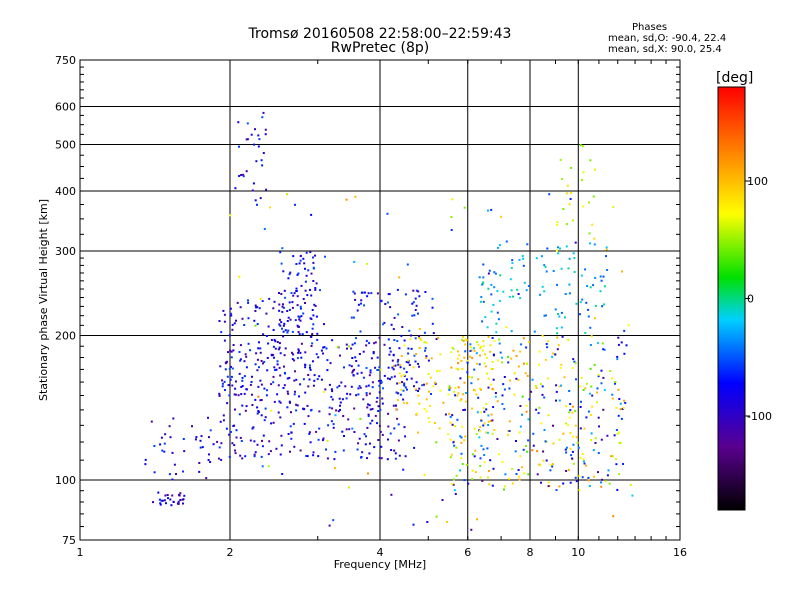  Describe the element at coordinates (65, 191) in the screenshot. I see `y-tick-label: 400` at that location.